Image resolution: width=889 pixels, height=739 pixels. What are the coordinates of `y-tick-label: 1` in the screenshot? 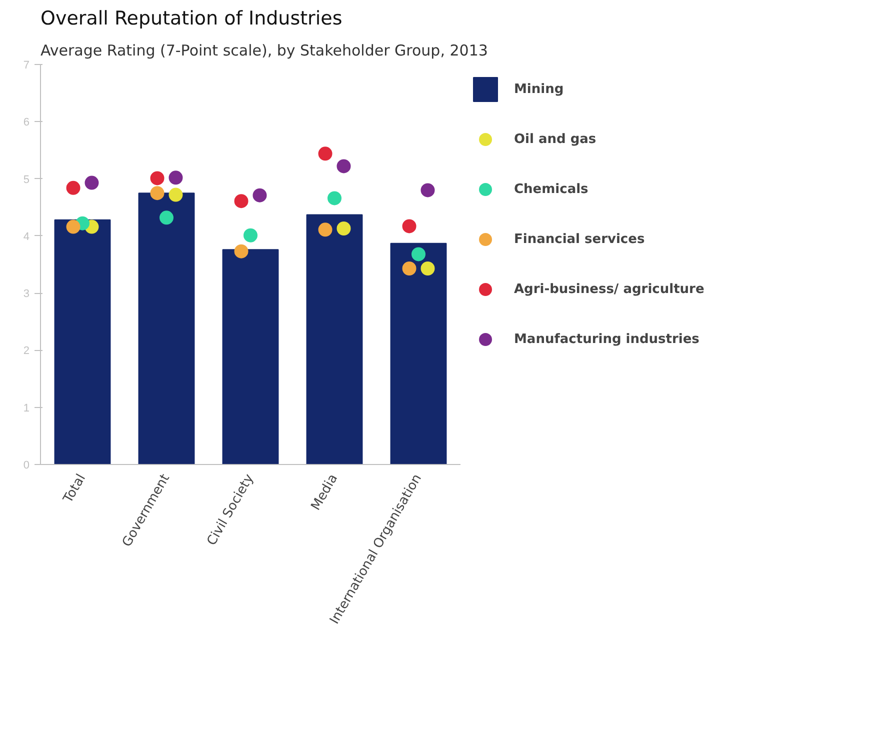 It's located at (26, 408).